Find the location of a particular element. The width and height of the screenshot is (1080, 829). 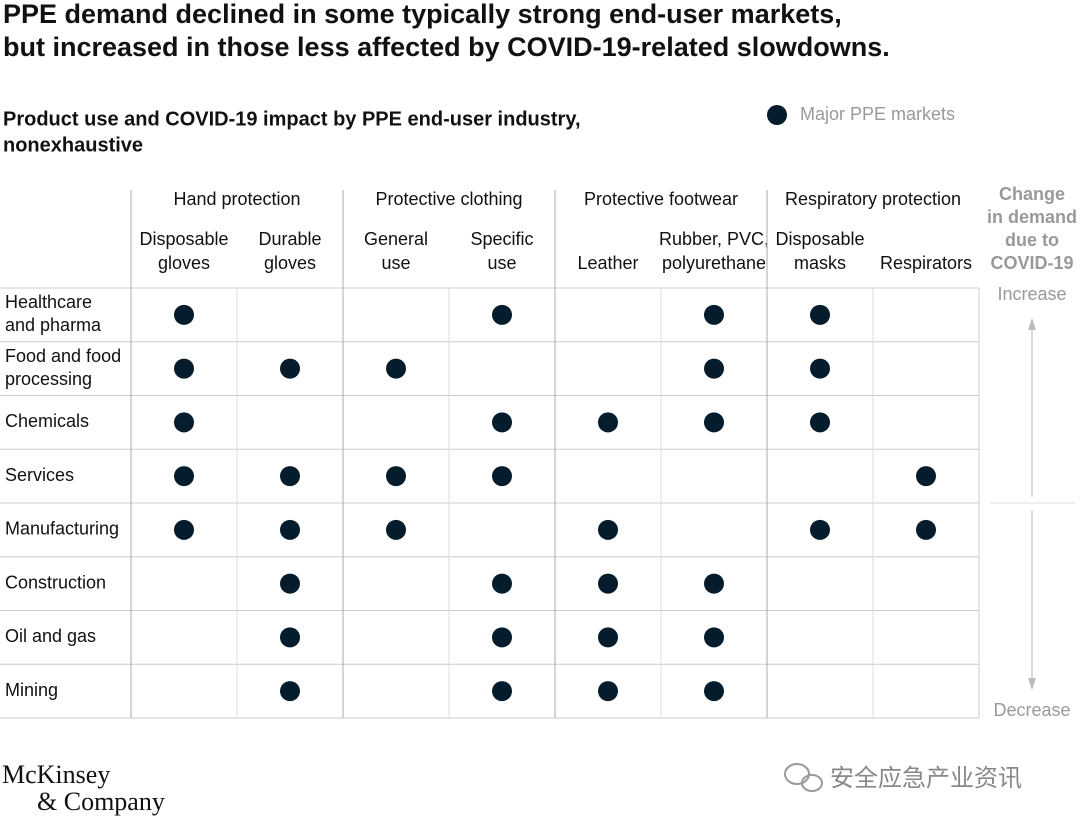

group-label: Hand protection is located at coordinates (236, 199).